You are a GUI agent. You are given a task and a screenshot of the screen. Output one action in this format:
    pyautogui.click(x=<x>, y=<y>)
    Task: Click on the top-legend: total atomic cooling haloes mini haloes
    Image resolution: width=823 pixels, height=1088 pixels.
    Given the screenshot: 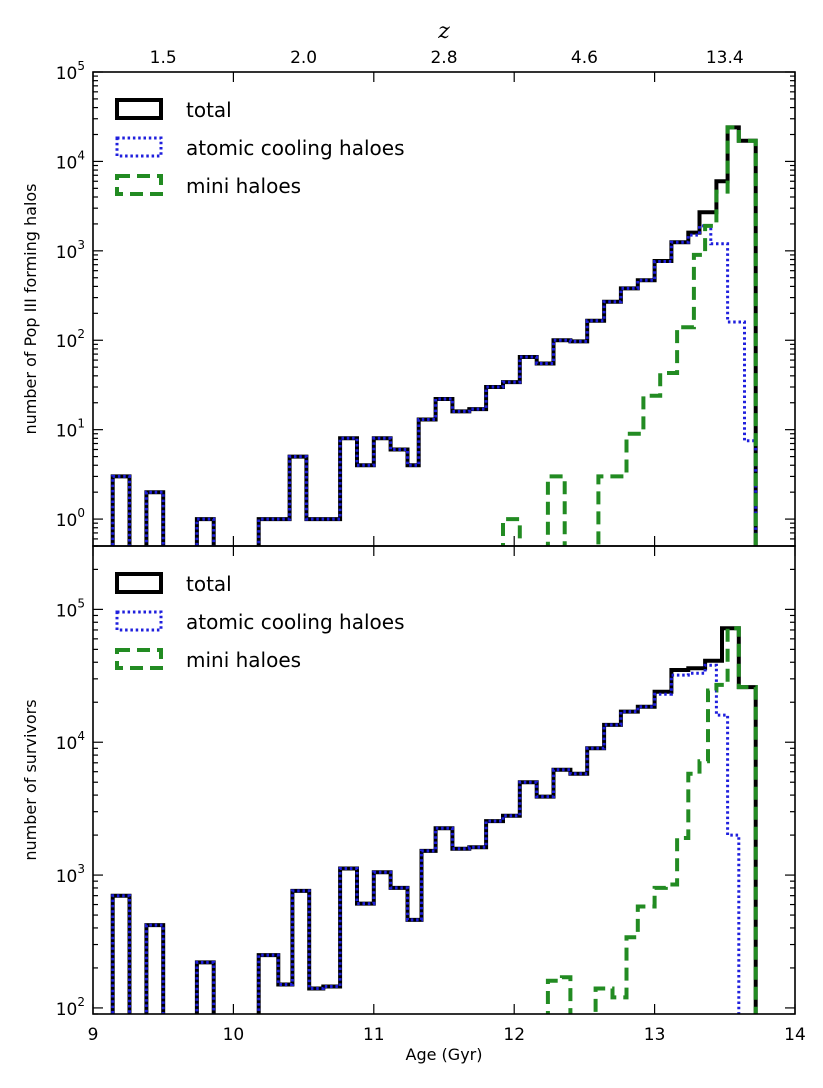 What is the action you would take?
    pyautogui.click(x=260, y=148)
    